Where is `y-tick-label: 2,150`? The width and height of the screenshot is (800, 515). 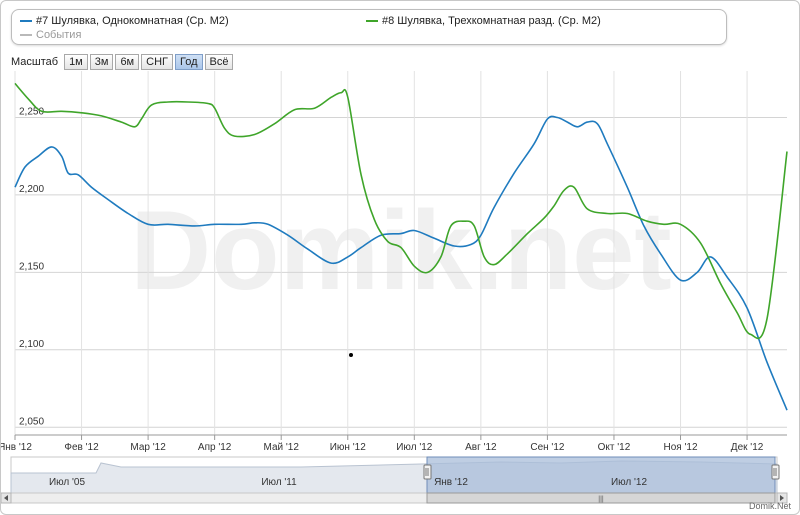
y-tick-label: 2,150 is located at coordinates (31, 266).